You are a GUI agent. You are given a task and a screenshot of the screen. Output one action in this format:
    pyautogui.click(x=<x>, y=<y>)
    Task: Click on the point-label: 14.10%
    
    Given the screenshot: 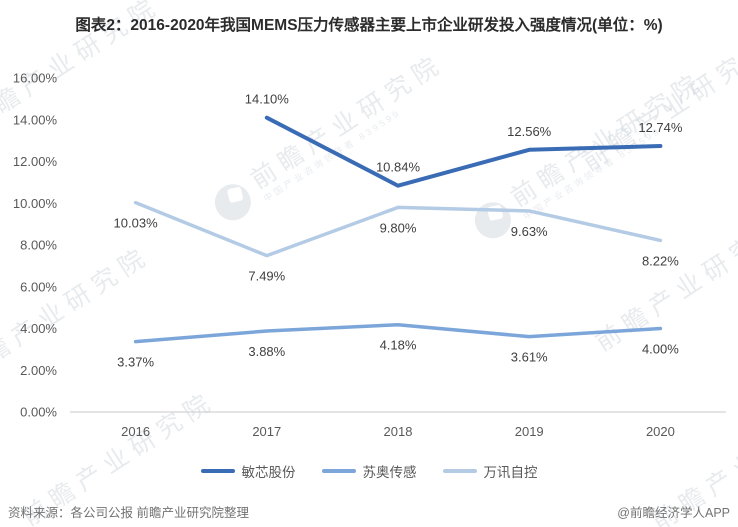 What is the action you would take?
    pyautogui.click(x=267, y=99)
    